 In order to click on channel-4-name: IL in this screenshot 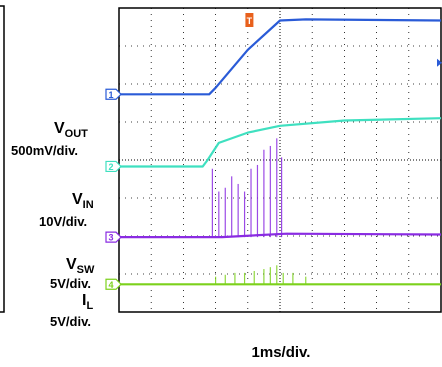, I will do `click(87, 302)`.